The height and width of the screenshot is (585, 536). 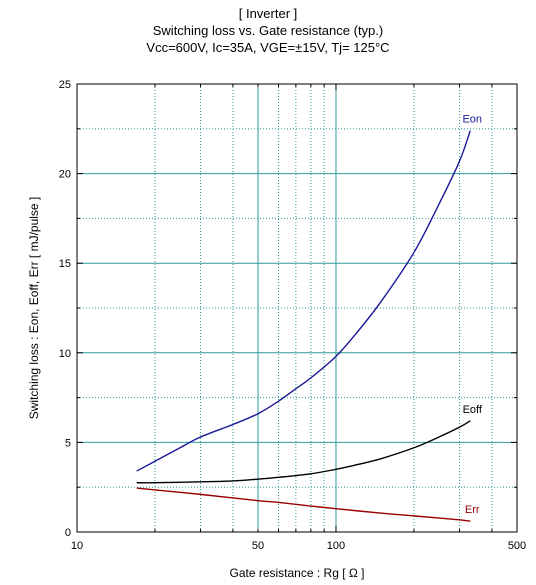 I want to click on x-tick-label: 100, so click(x=336, y=546).